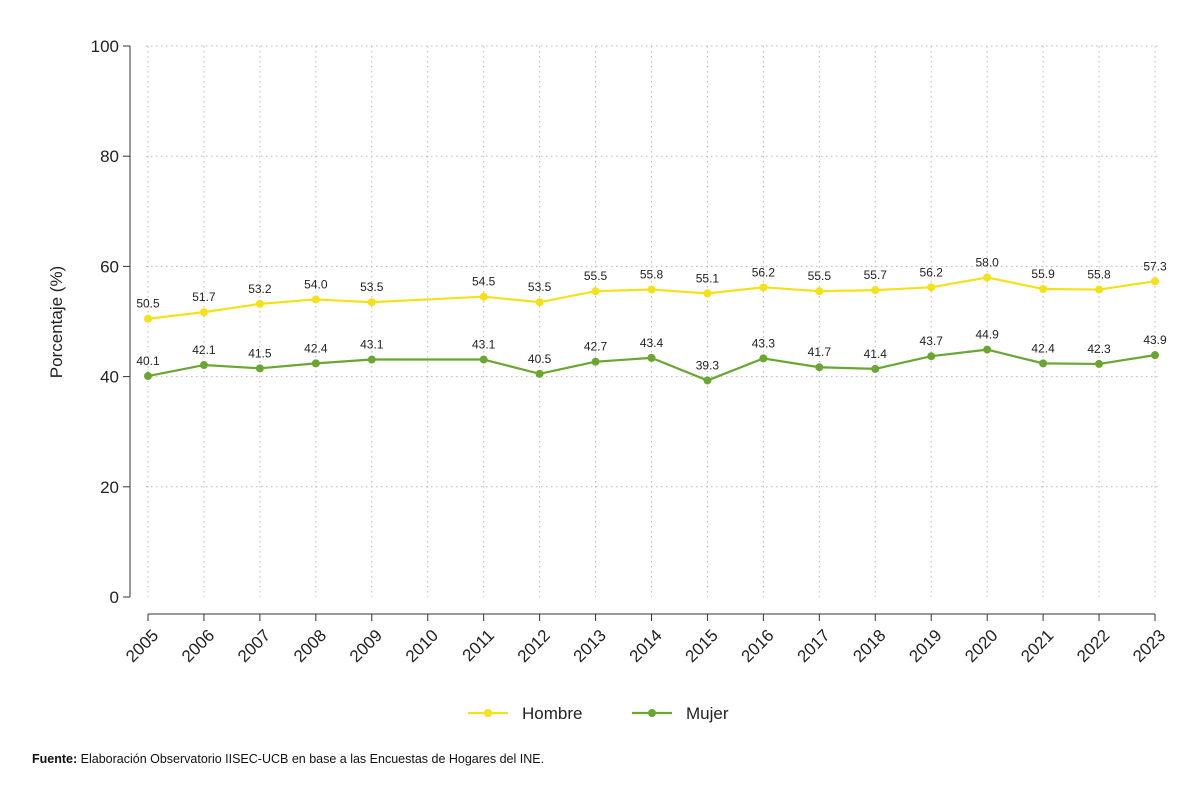 Image resolution: width=1200 pixels, height=801 pixels. What do you see at coordinates (534, 646) in the screenshot?
I see `x-tick-label: 2012` at bounding box center [534, 646].